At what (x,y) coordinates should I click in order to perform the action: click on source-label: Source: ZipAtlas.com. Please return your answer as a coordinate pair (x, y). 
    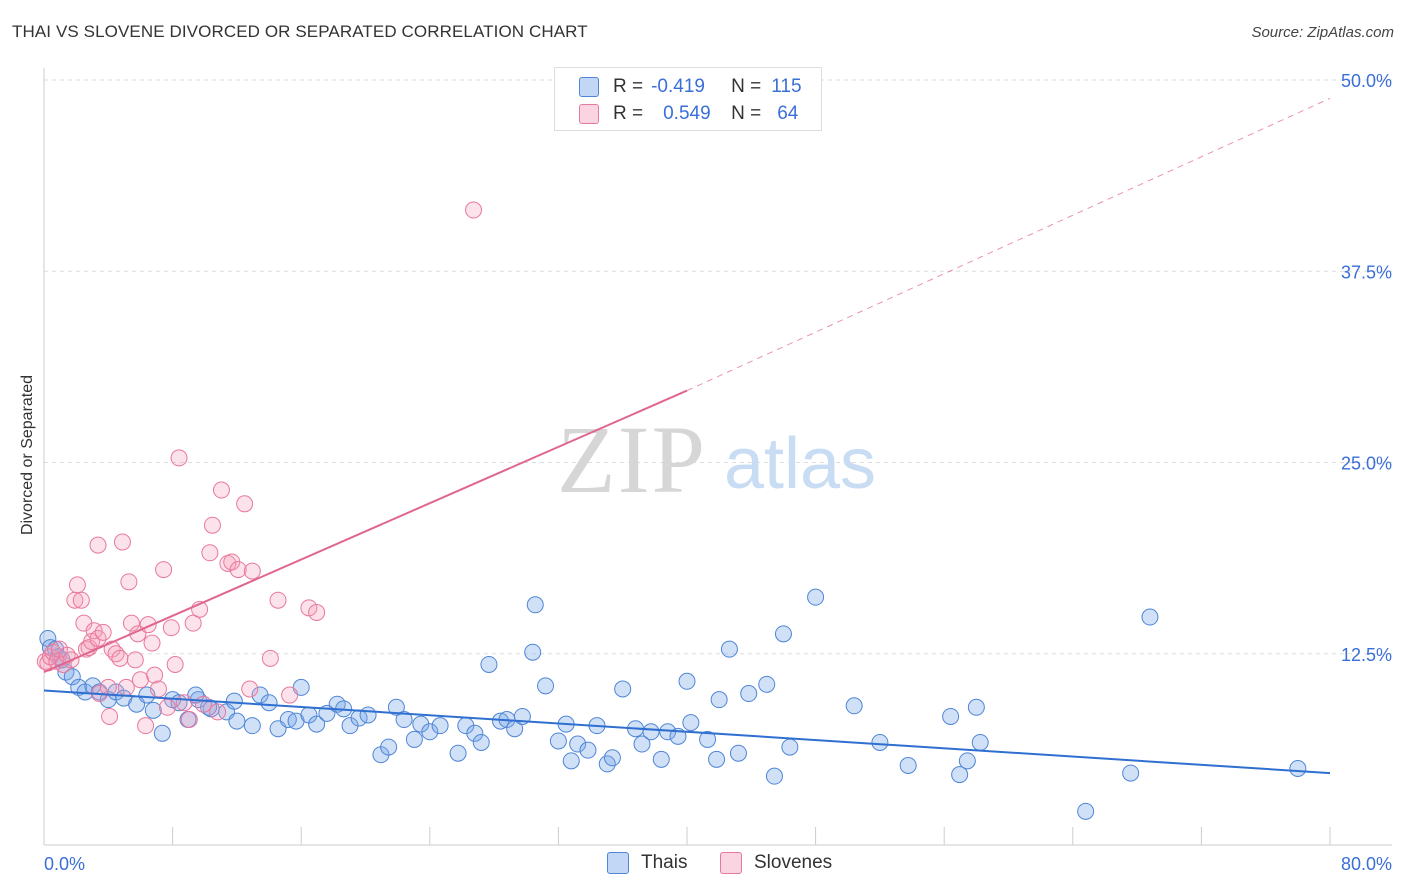
    Looking at the image, I should click on (1322, 32).